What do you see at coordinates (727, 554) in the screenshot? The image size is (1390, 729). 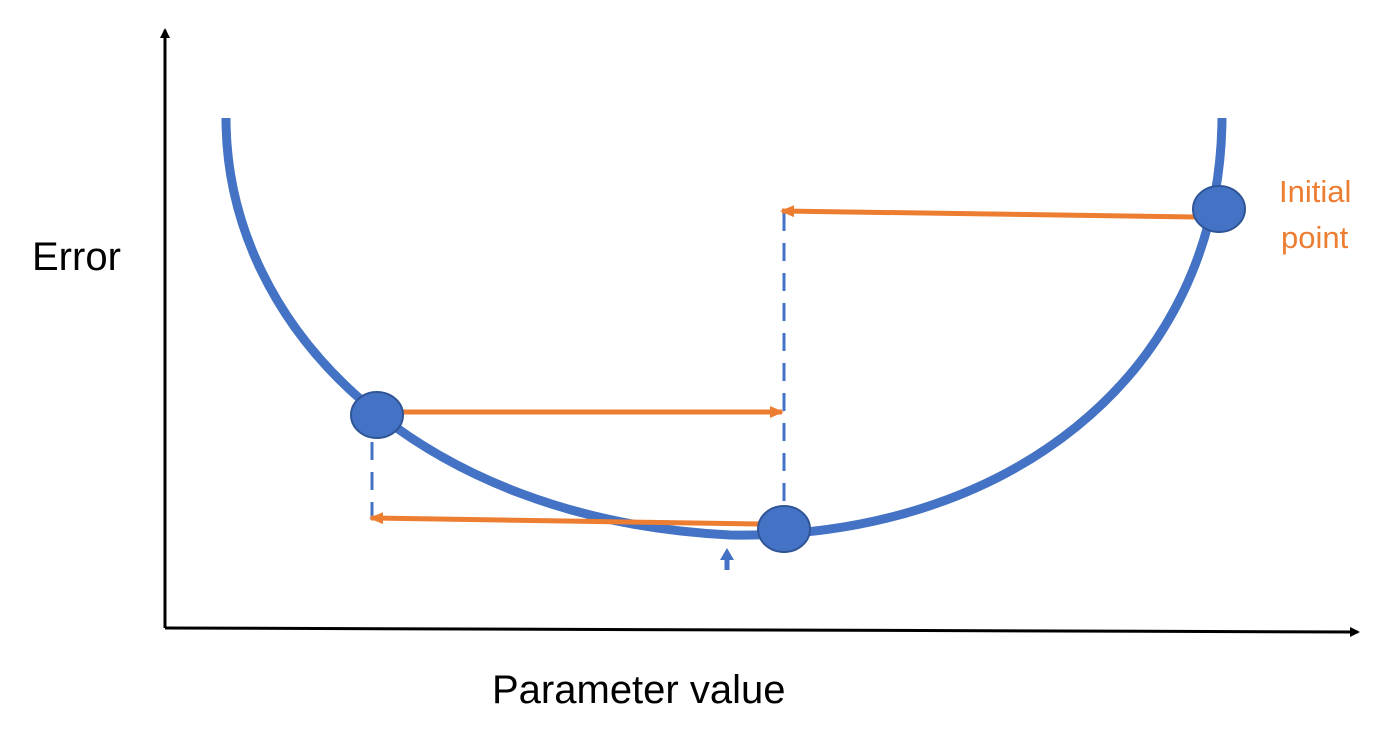 I see `minimum-marker-arrowhead` at bounding box center [727, 554].